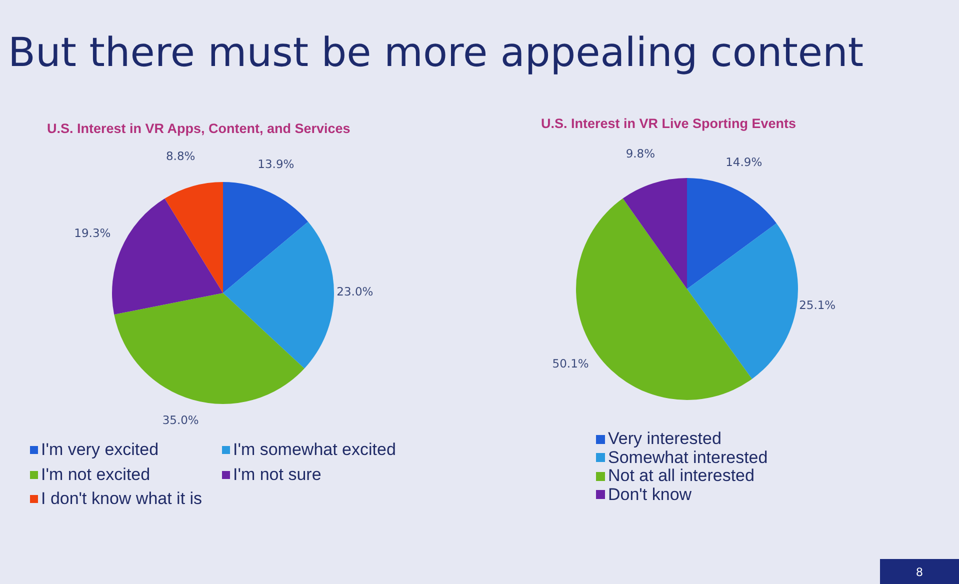 The width and height of the screenshot is (959, 584). I want to click on legend-label: I'm not excited, so click(95, 475).